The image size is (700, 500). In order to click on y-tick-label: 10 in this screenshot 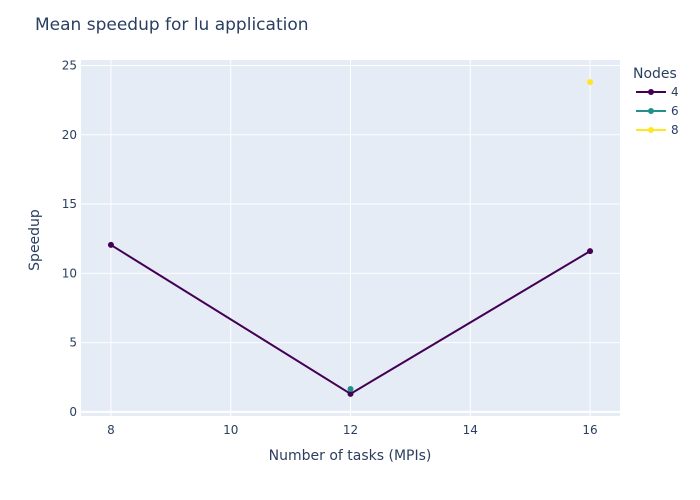, I will do `click(69, 273)`.